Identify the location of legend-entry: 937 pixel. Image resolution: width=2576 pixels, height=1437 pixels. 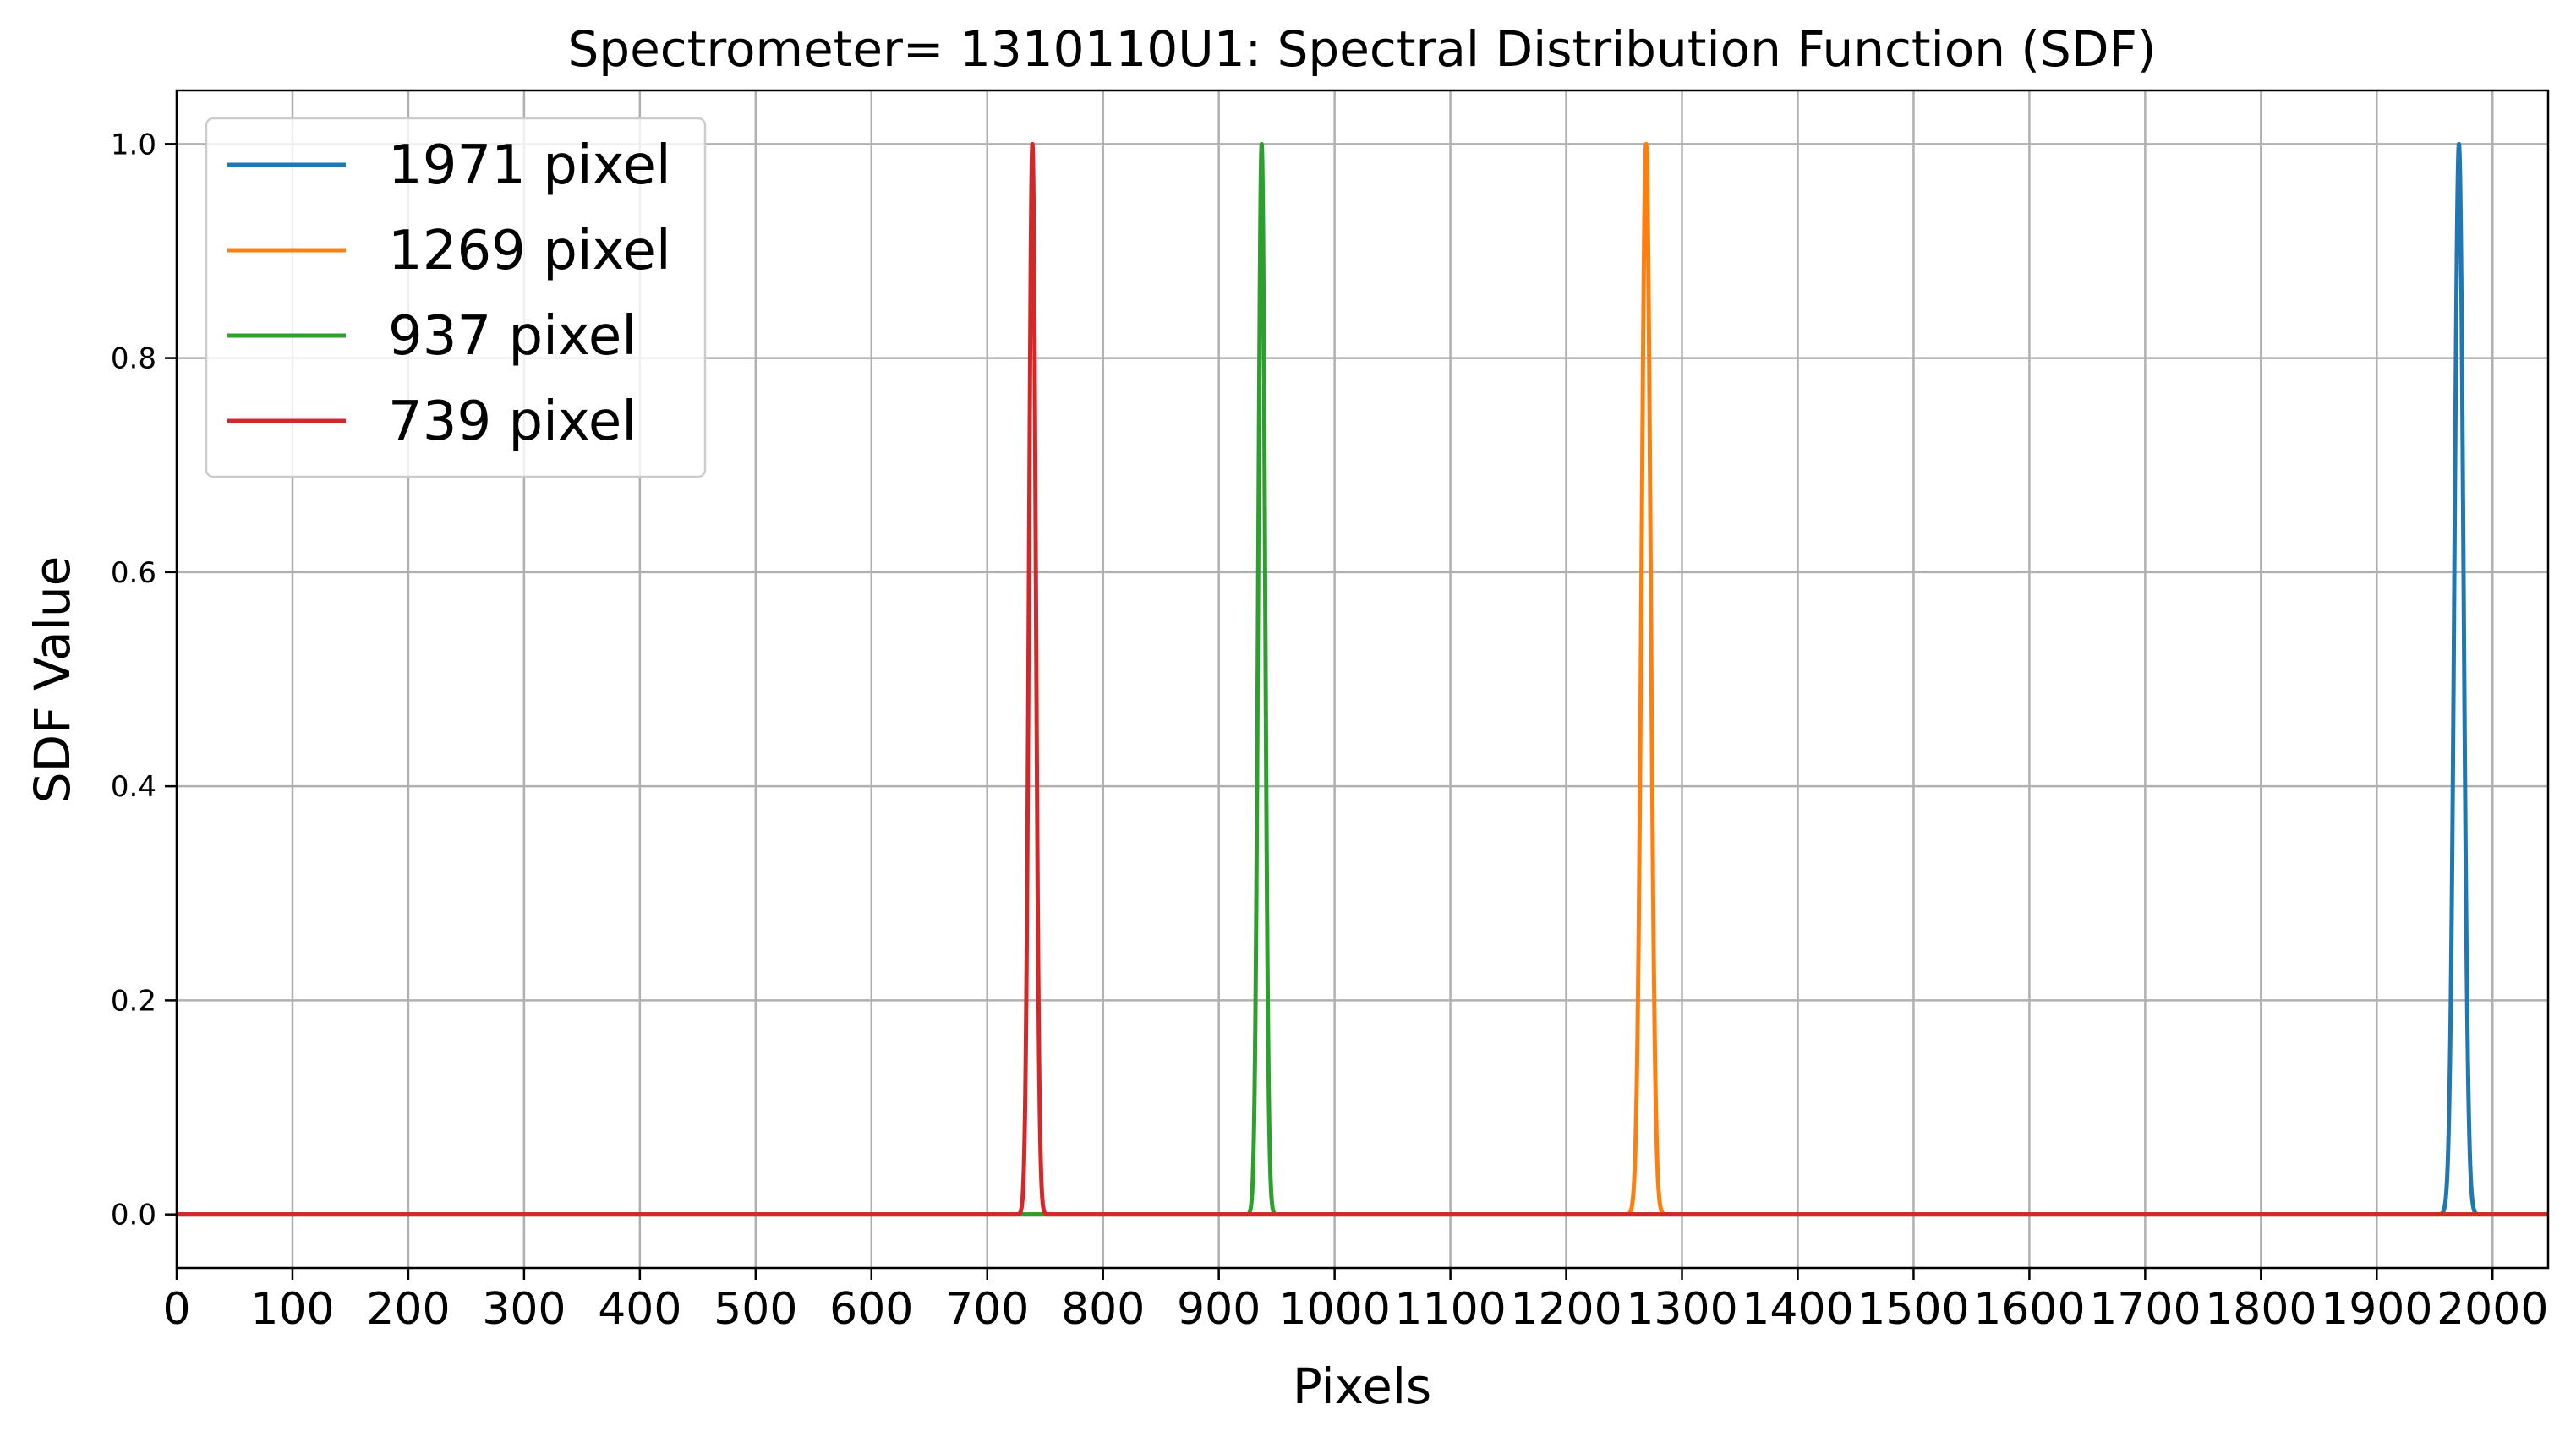
(513, 337).